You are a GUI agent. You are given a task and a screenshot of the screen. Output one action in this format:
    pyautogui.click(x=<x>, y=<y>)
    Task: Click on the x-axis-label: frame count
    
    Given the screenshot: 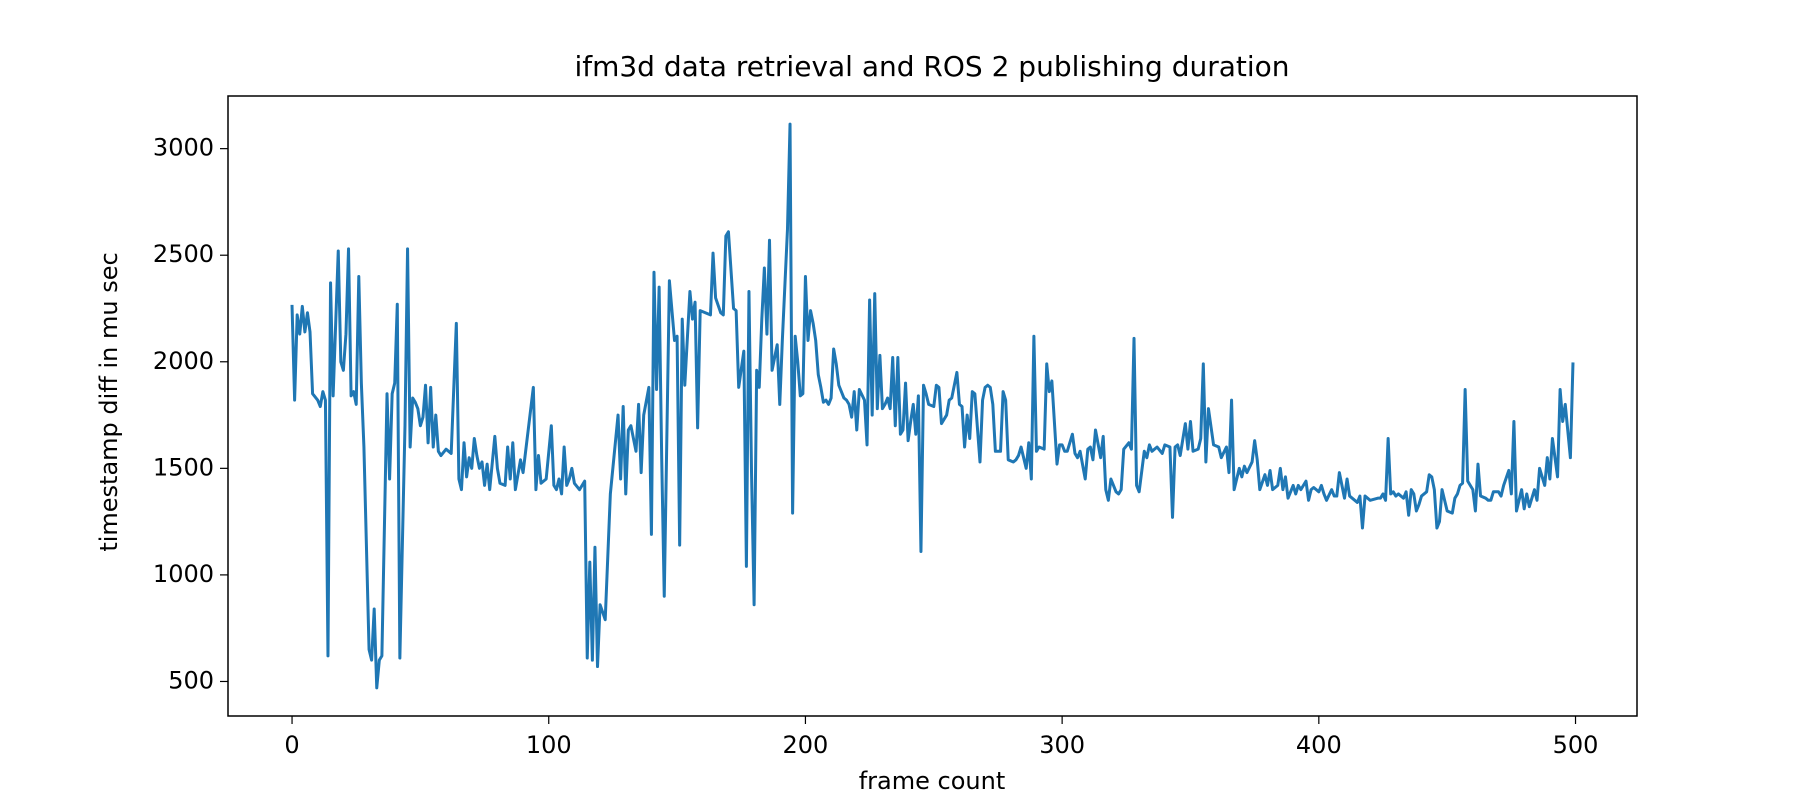 What is the action you would take?
    pyautogui.click(x=932, y=781)
    